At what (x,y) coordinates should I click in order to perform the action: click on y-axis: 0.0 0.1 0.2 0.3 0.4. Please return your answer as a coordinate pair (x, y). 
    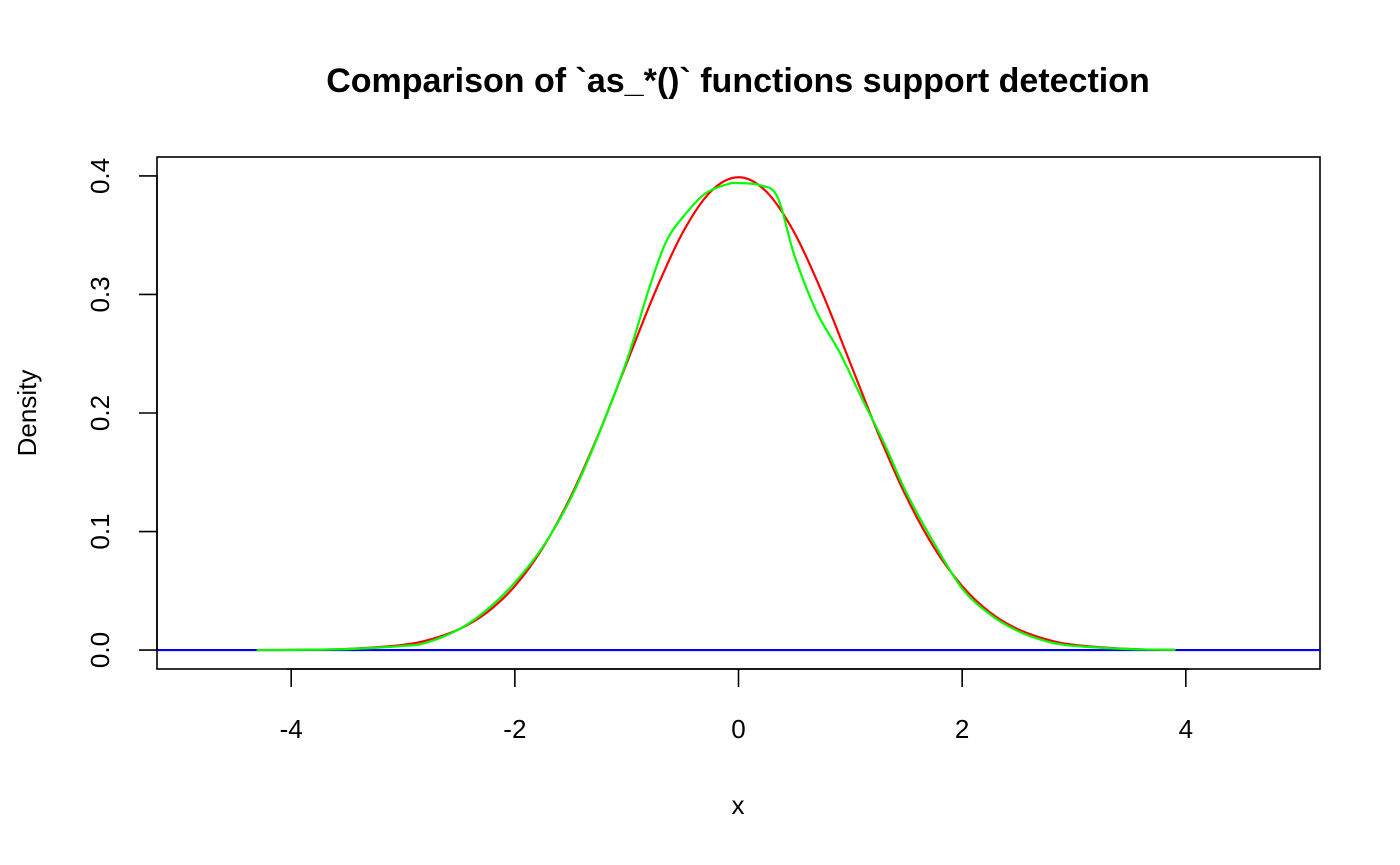
    Looking at the image, I should click on (121, 413).